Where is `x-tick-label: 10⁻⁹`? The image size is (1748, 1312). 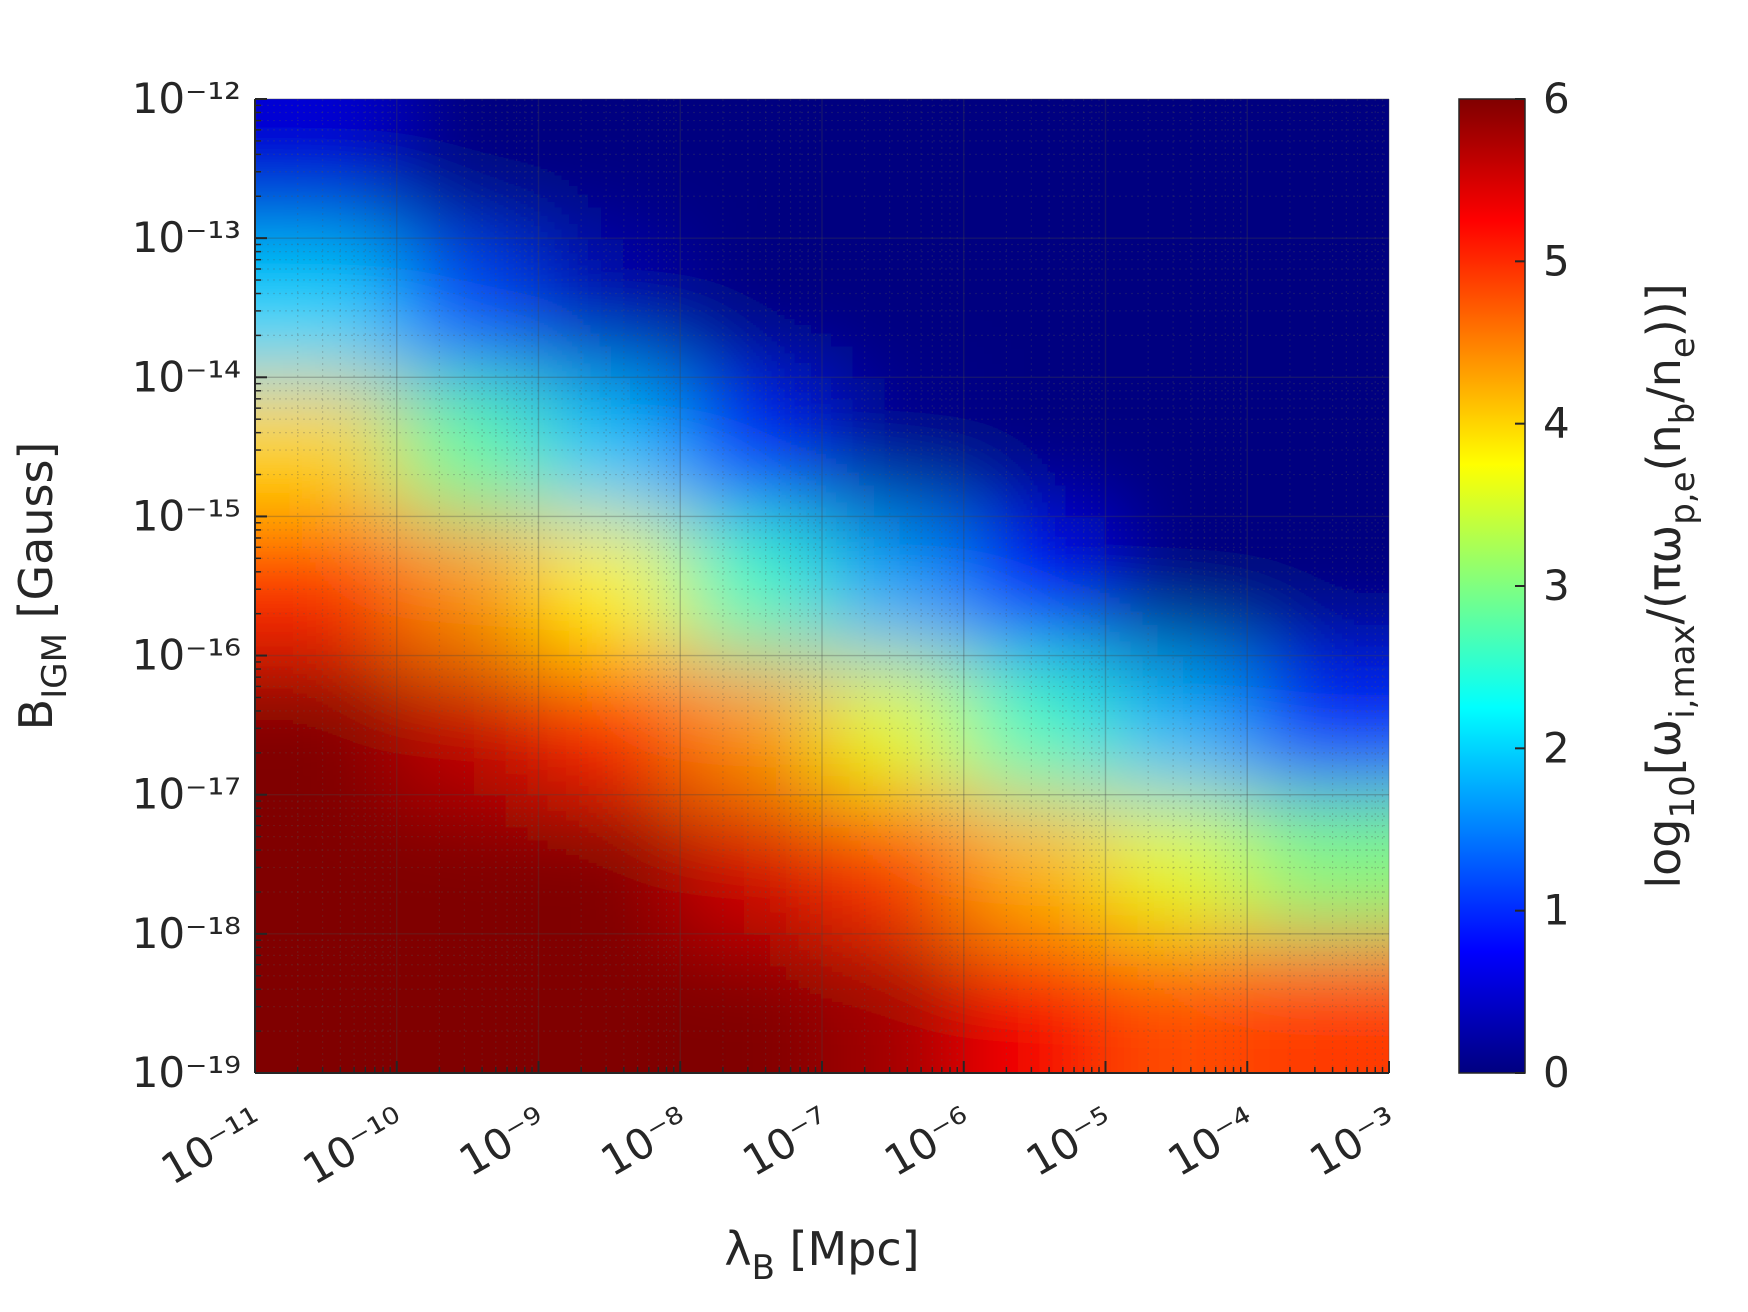 x-tick-label: 10⁻⁹ is located at coordinates (503, 1141).